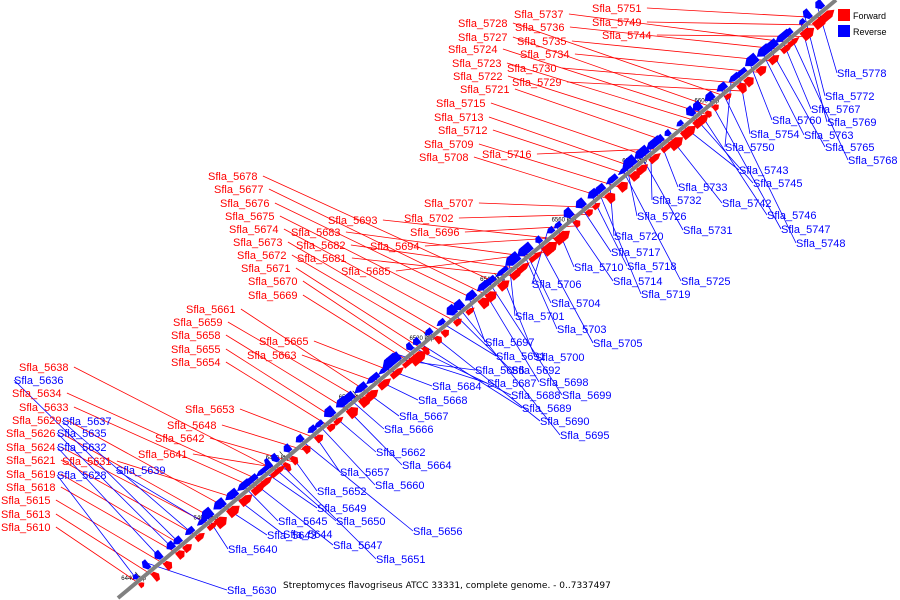 The width and height of the screenshot is (900, 600). Describe the element at coordinates (587, 396) in the screenshot. I see `gene-label-sfla_5699: Sfla_5699` at that location.